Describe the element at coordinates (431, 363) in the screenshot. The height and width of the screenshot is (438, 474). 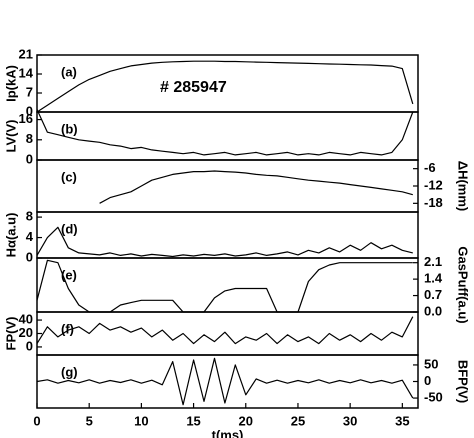
I see `y-tick-label: 50` at that location.